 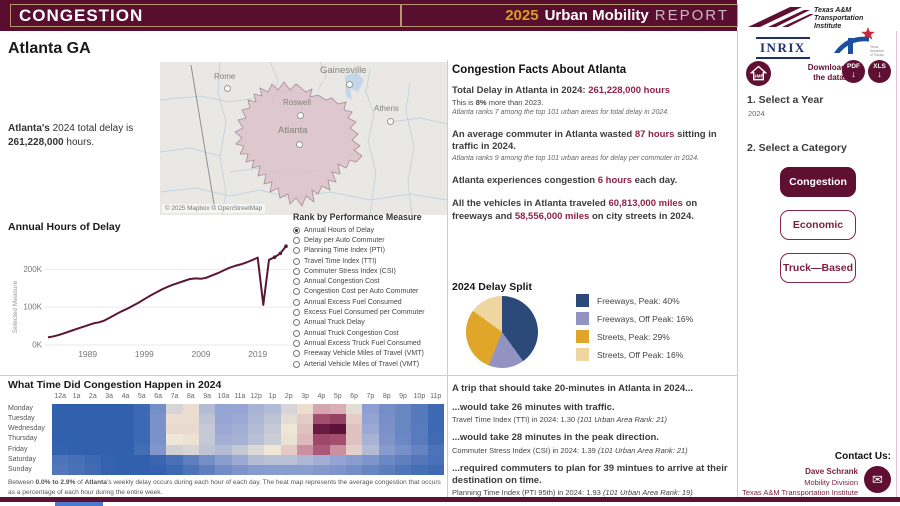 I want to click on legend-item: Freeways, Off Peak: 16%, so click(x=634, y=318).